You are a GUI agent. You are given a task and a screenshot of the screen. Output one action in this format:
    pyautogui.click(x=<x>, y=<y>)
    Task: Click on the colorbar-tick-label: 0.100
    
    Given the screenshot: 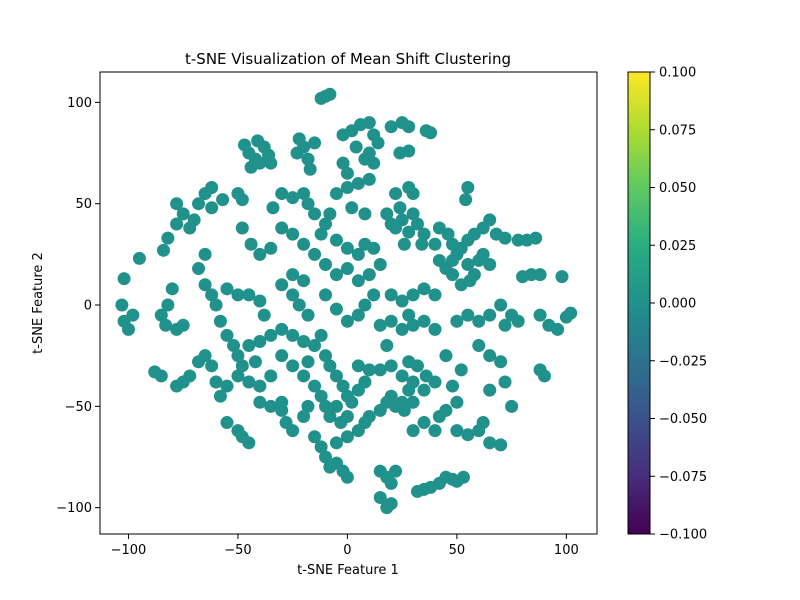 What is the action you would take?
    pyautogui.click(x=677, y=73)
    